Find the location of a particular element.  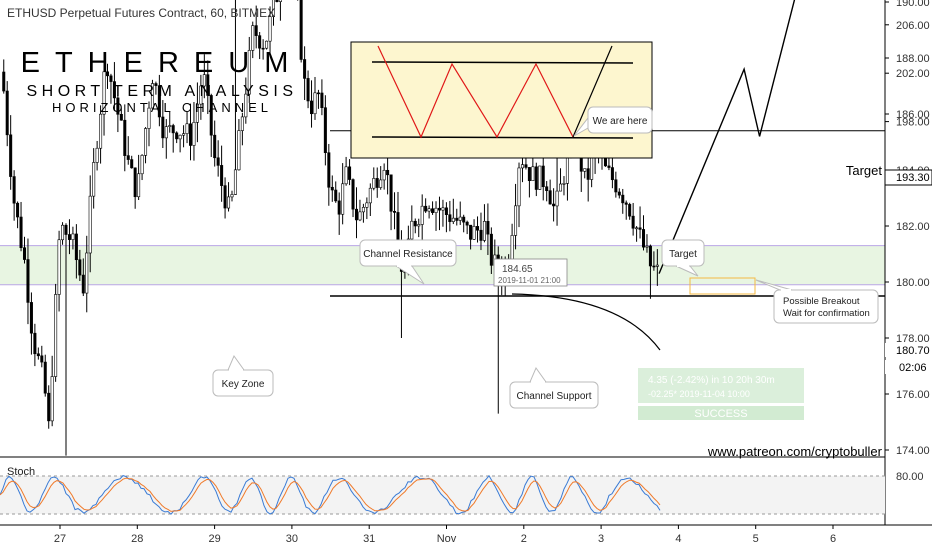

x-tick-label: 29 is located at coordinates (214, 539).